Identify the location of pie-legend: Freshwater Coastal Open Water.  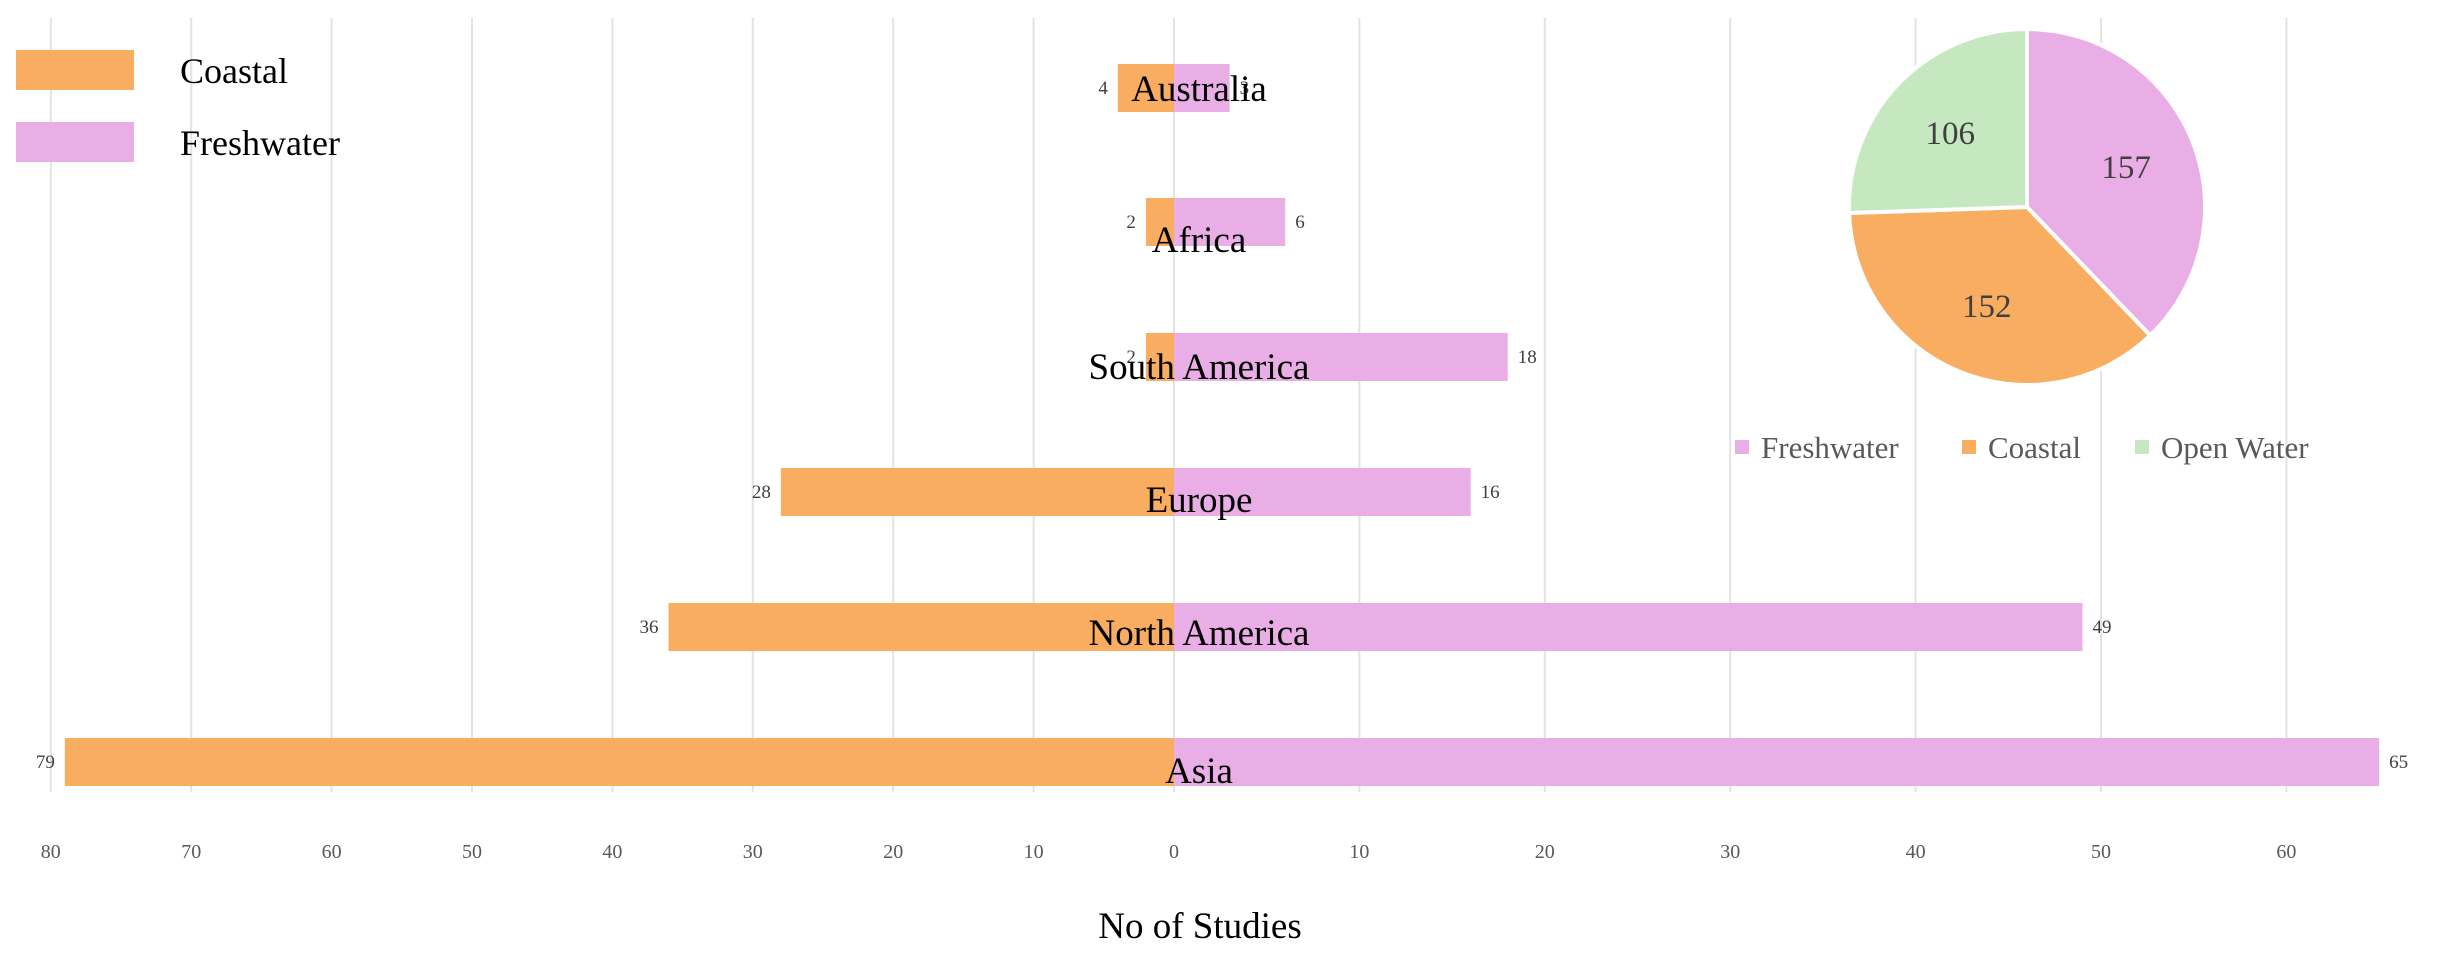
(2022, 447).